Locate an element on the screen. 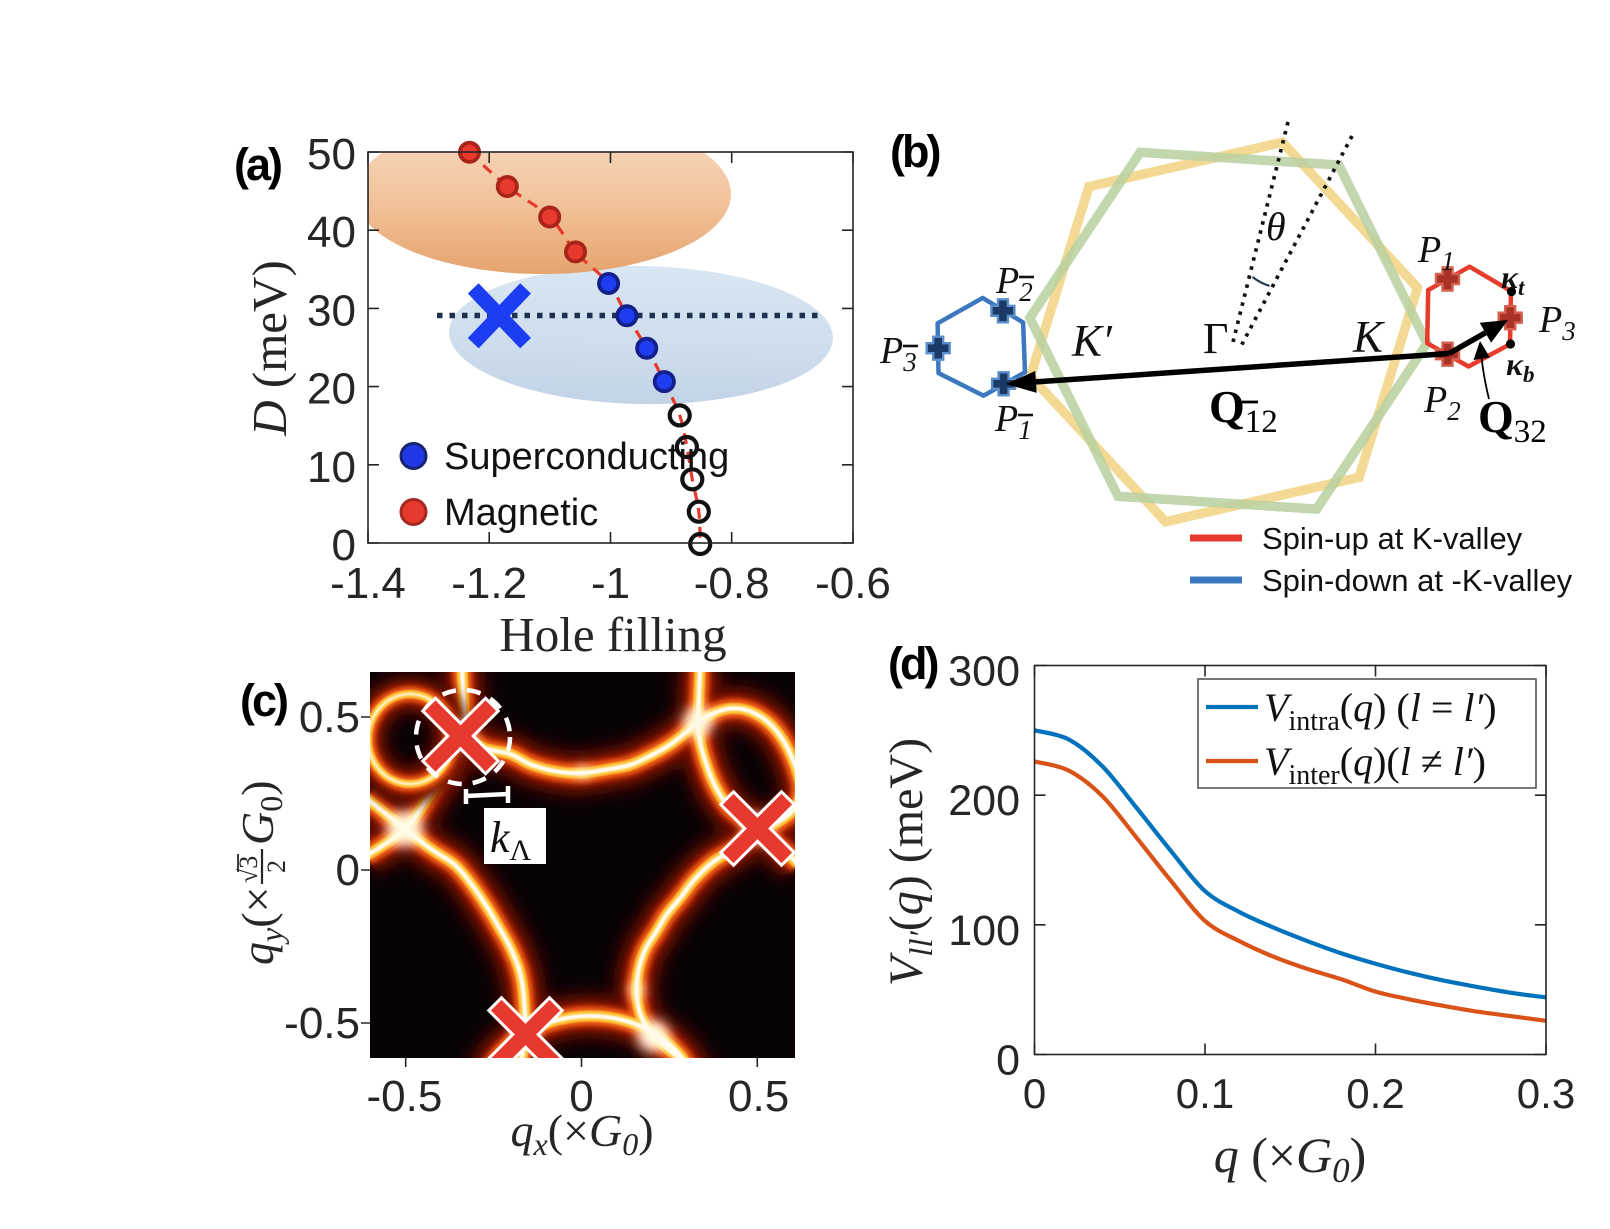  svg-text: 2 is located at coordinates (276, 866).